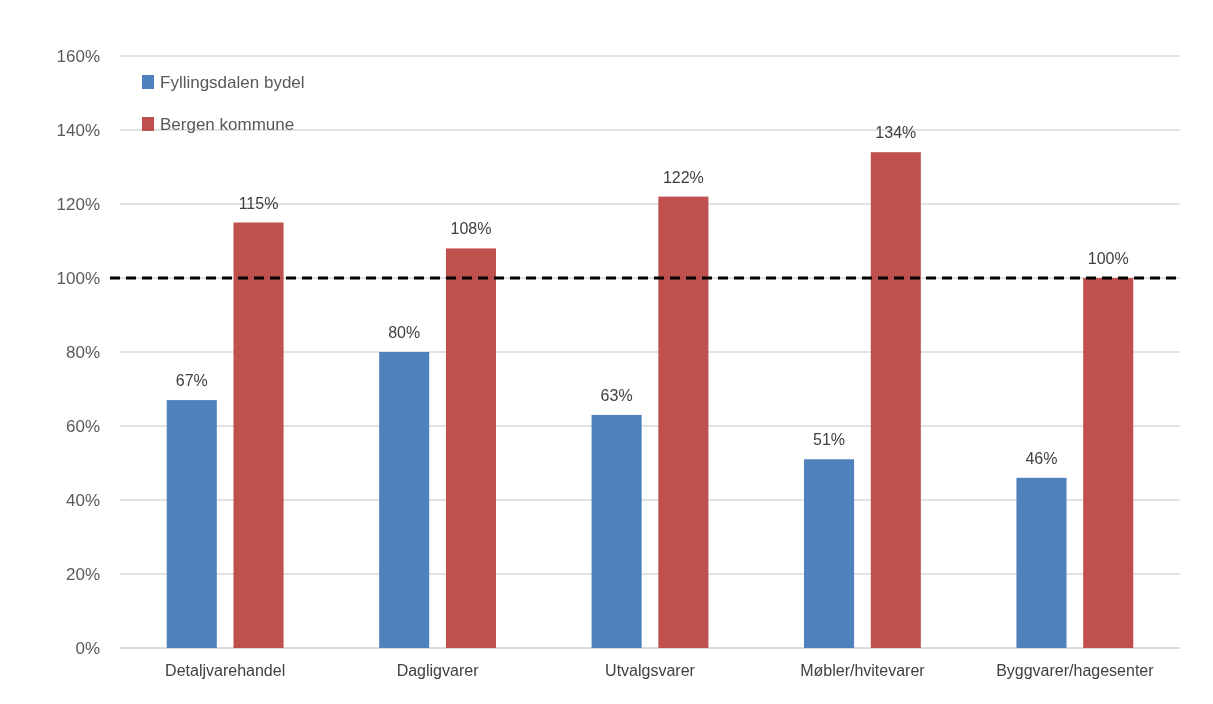  I want to click on data-label: 115%, so click(258, 203).